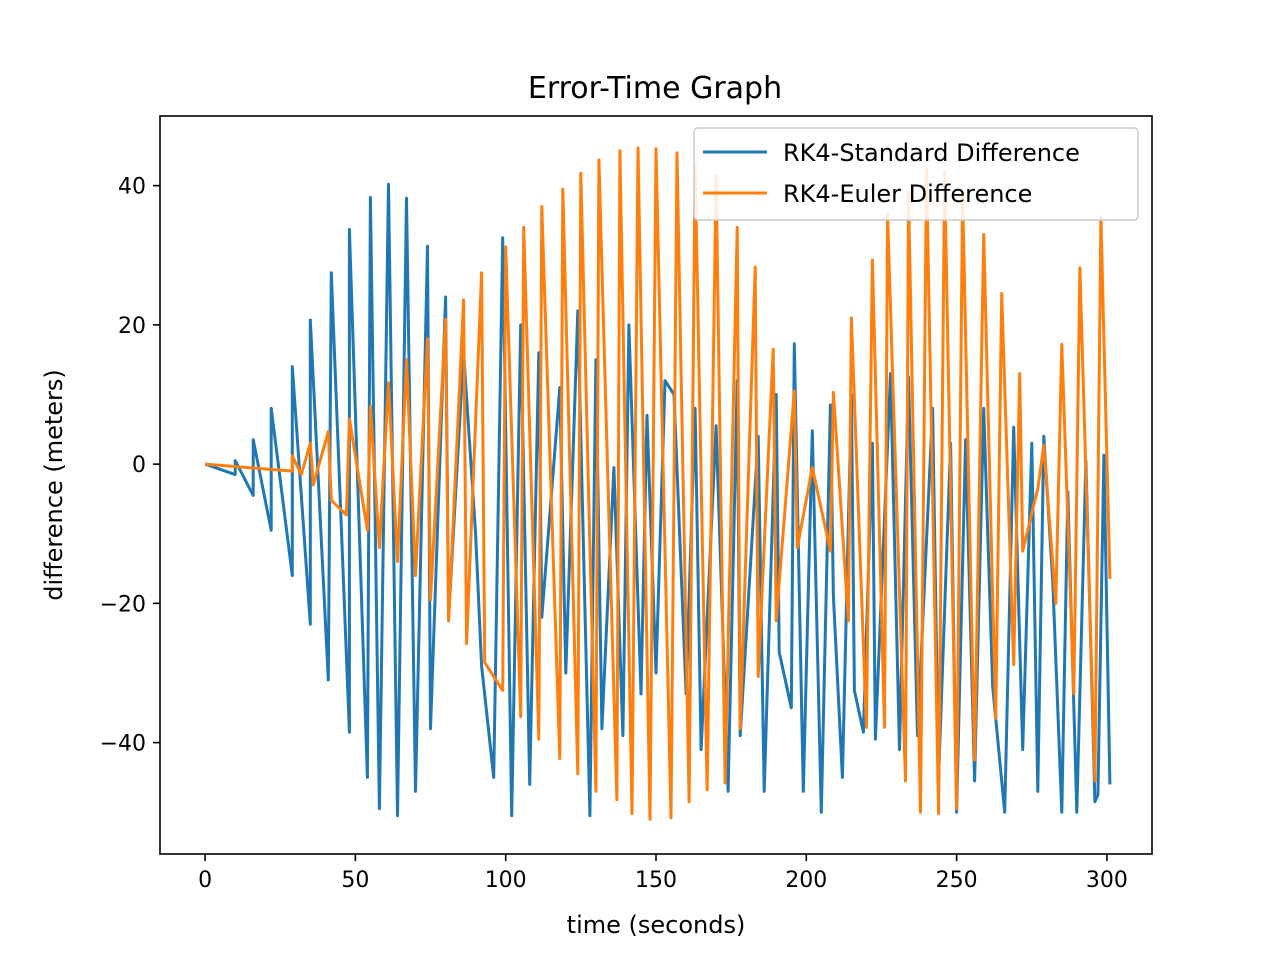  I want to click on x-tick-label: 250, so click(957, 880).